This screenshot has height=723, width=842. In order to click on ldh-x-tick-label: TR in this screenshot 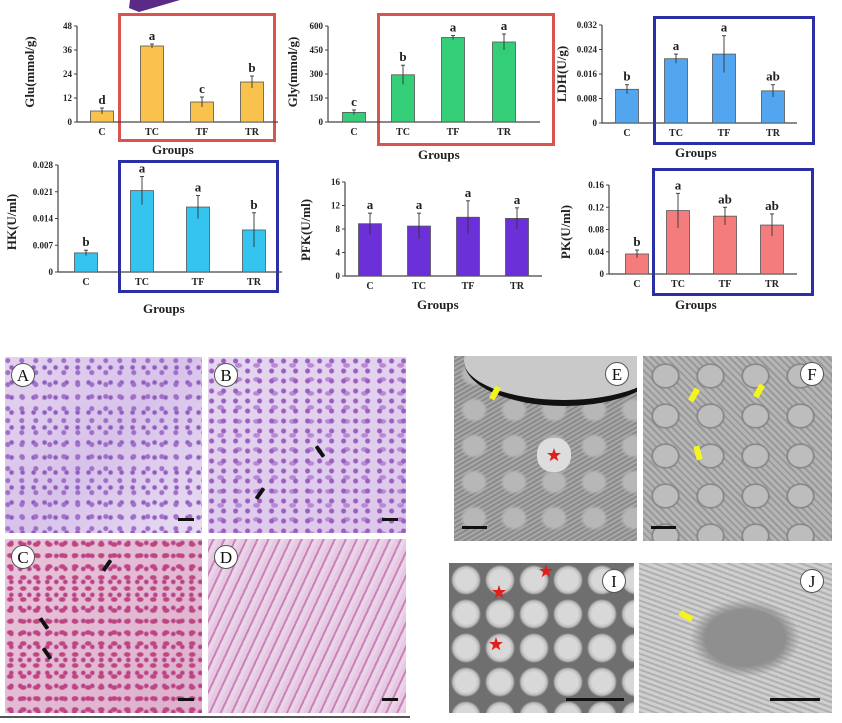, I will do `click(773, 133)`.